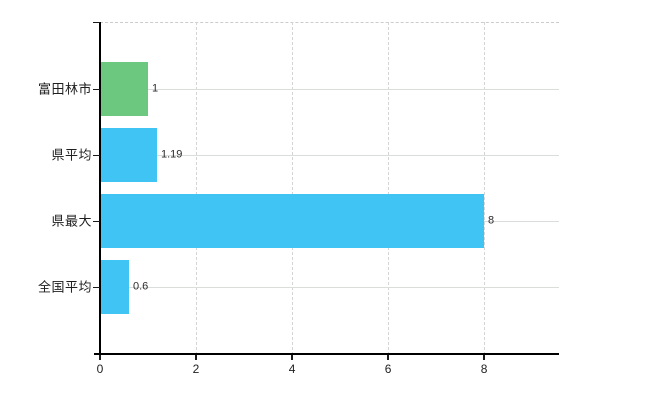 The height and width of the screenshot is (400, 650). What do you see at coordinates (100, 369) in the screenshot?
I see `x-tick-label: 0` at bounding box center [100, 369].